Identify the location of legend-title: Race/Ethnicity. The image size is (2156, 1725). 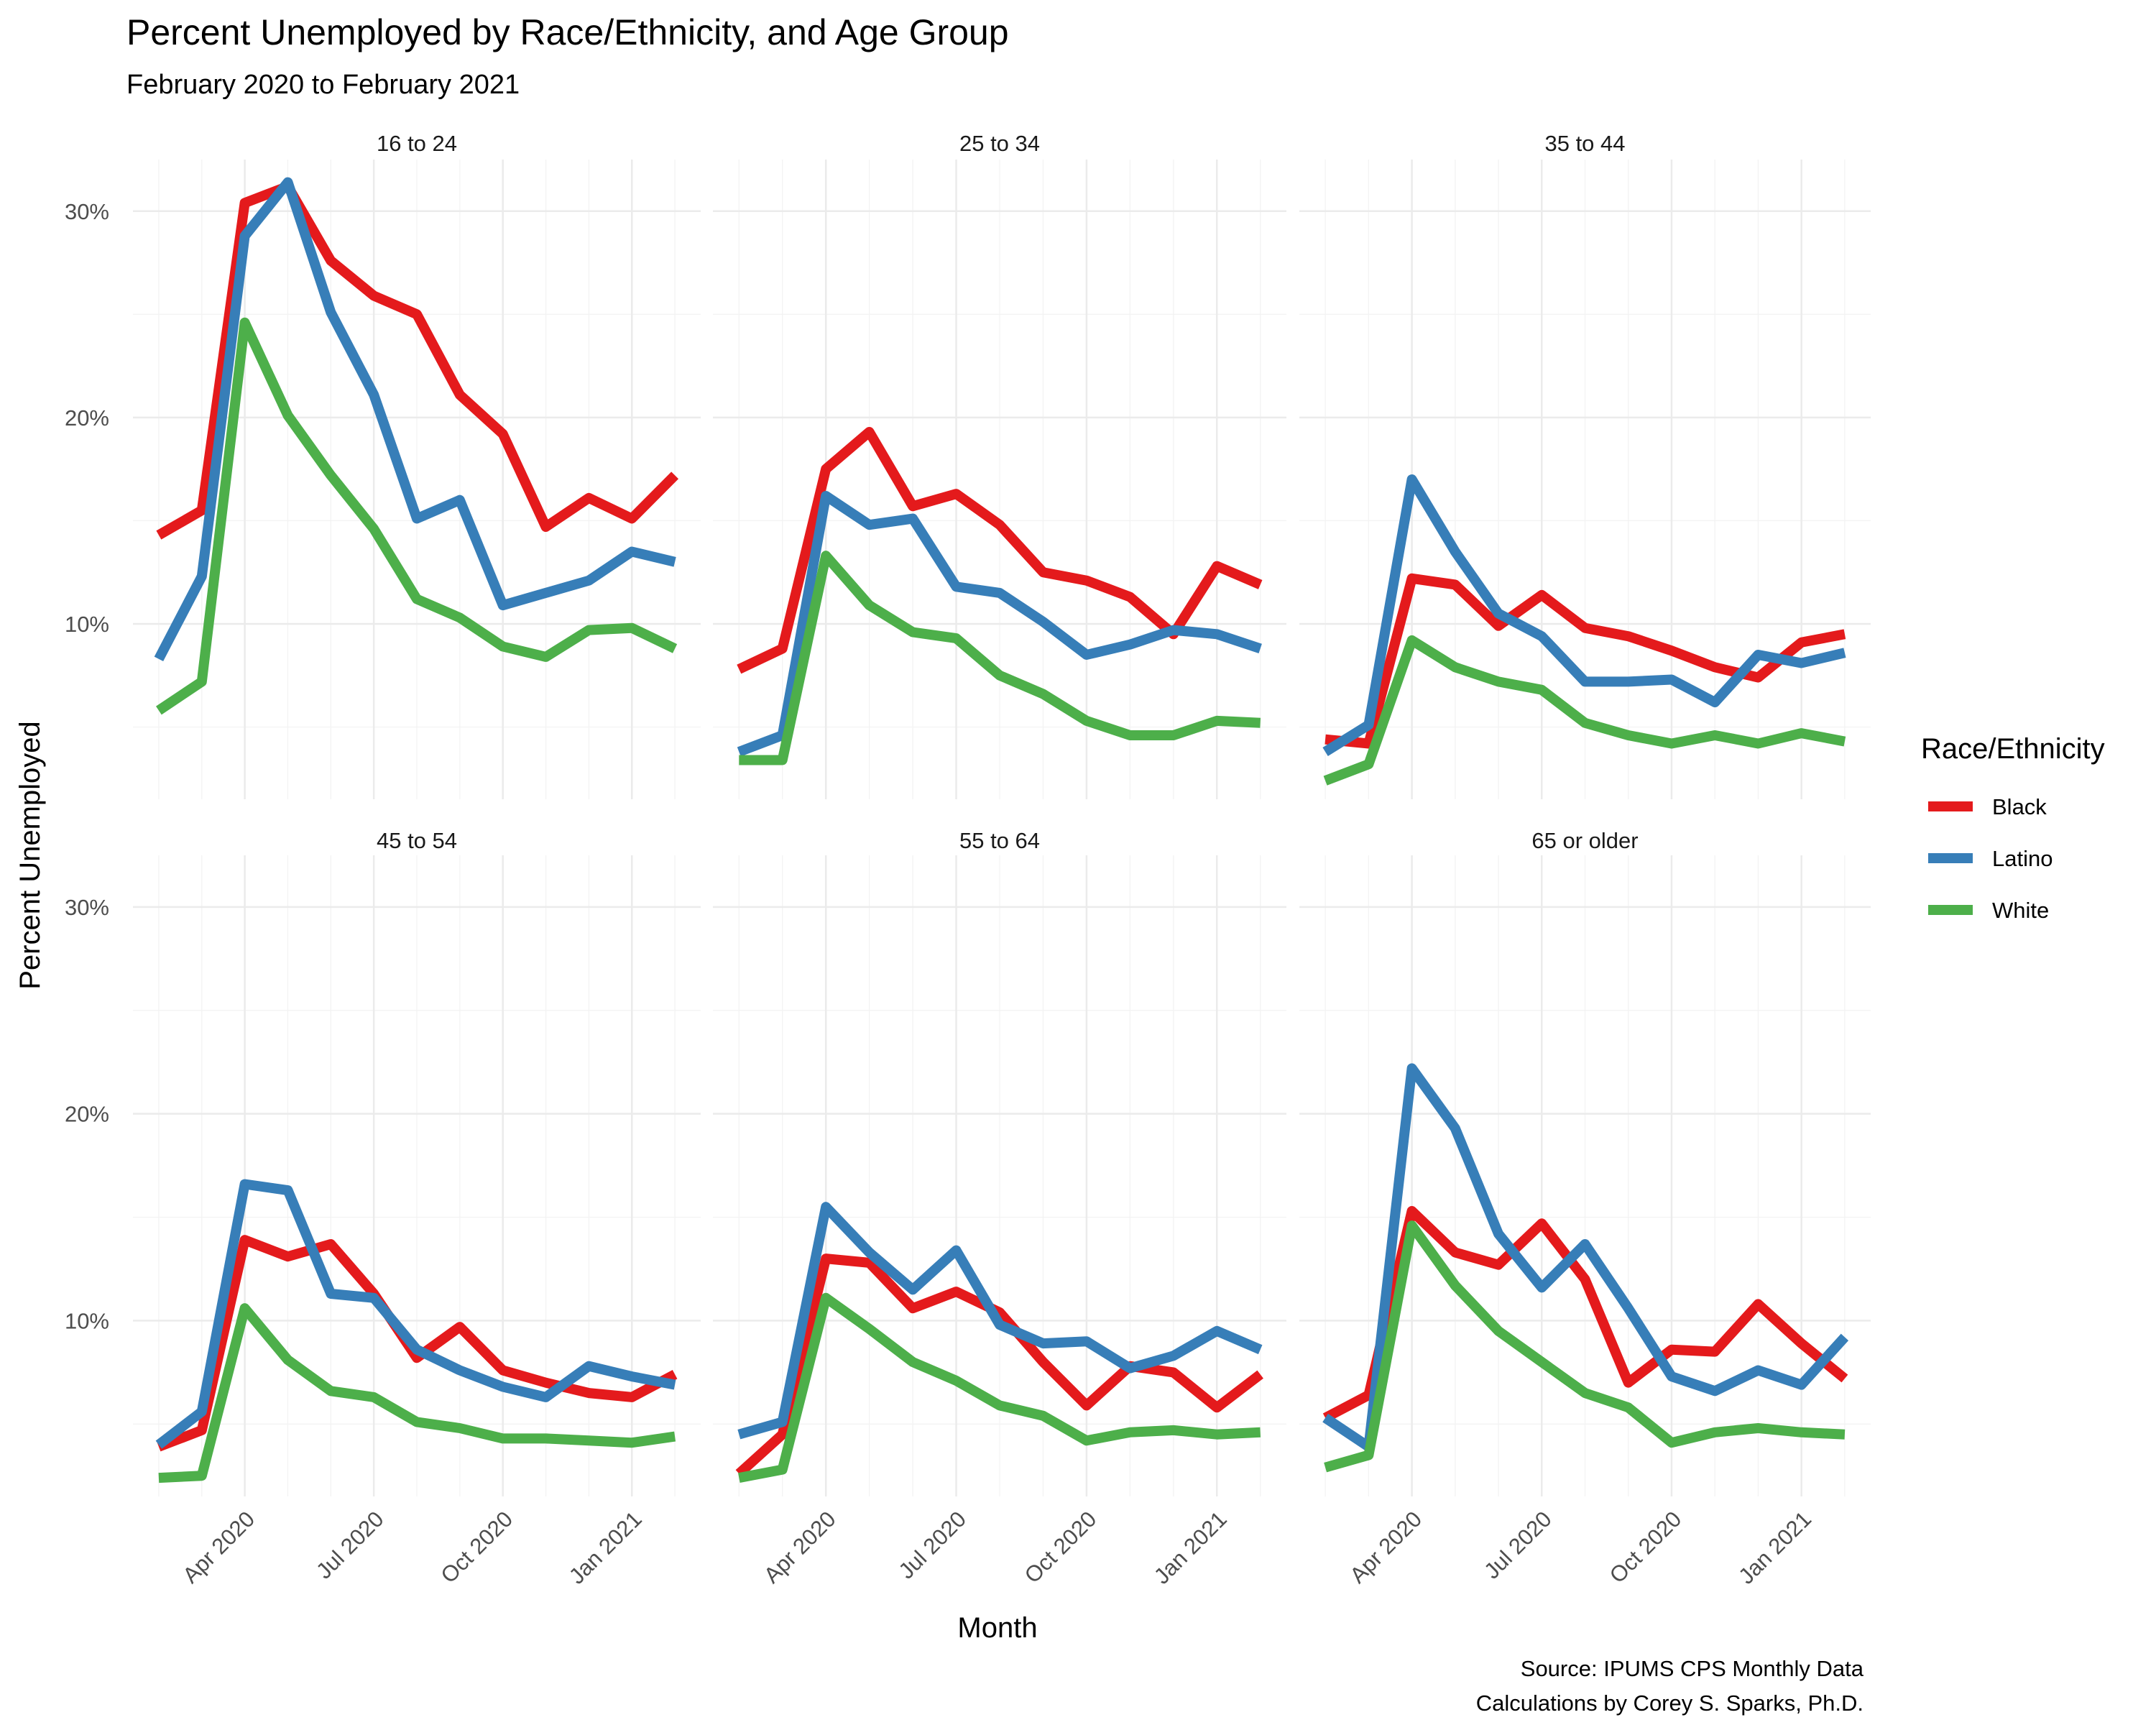
(2013, 749).